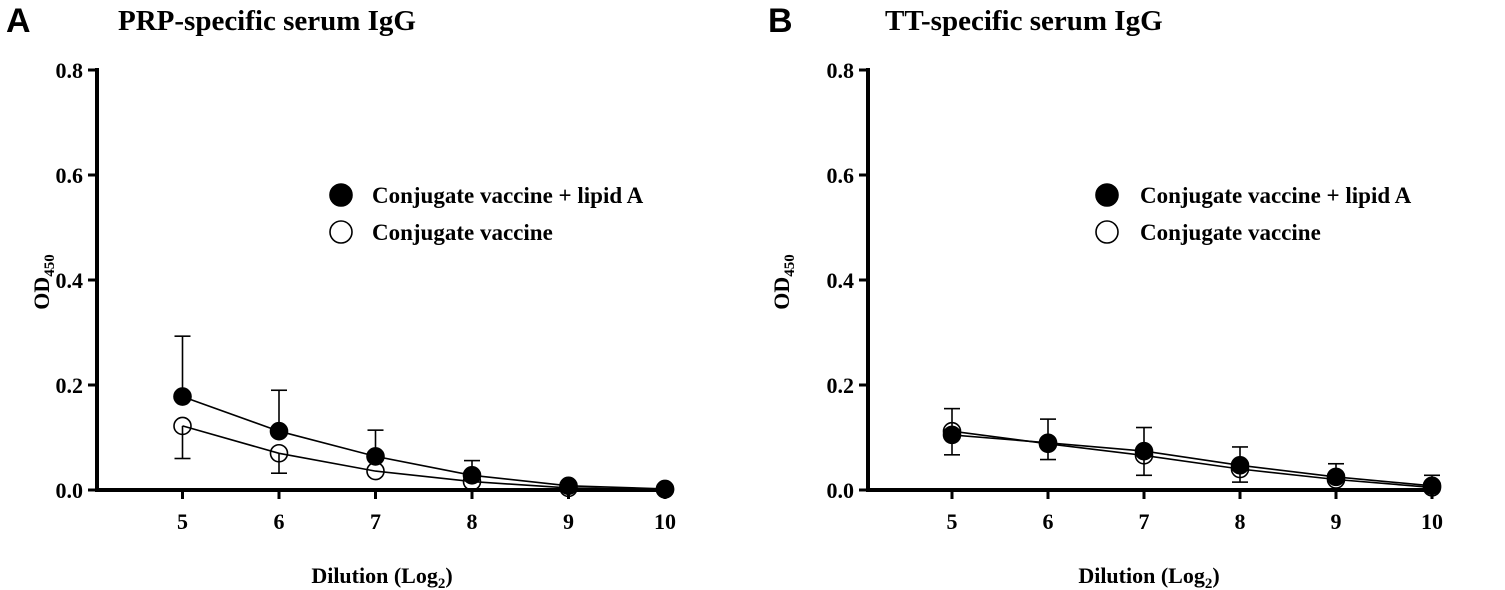 The height and width of the screenshot is (590, 1505). What do you see at coordinates (780, 21) in the screenshot?
I see `panel-b-letter: B` at bounding box center [780, 21].